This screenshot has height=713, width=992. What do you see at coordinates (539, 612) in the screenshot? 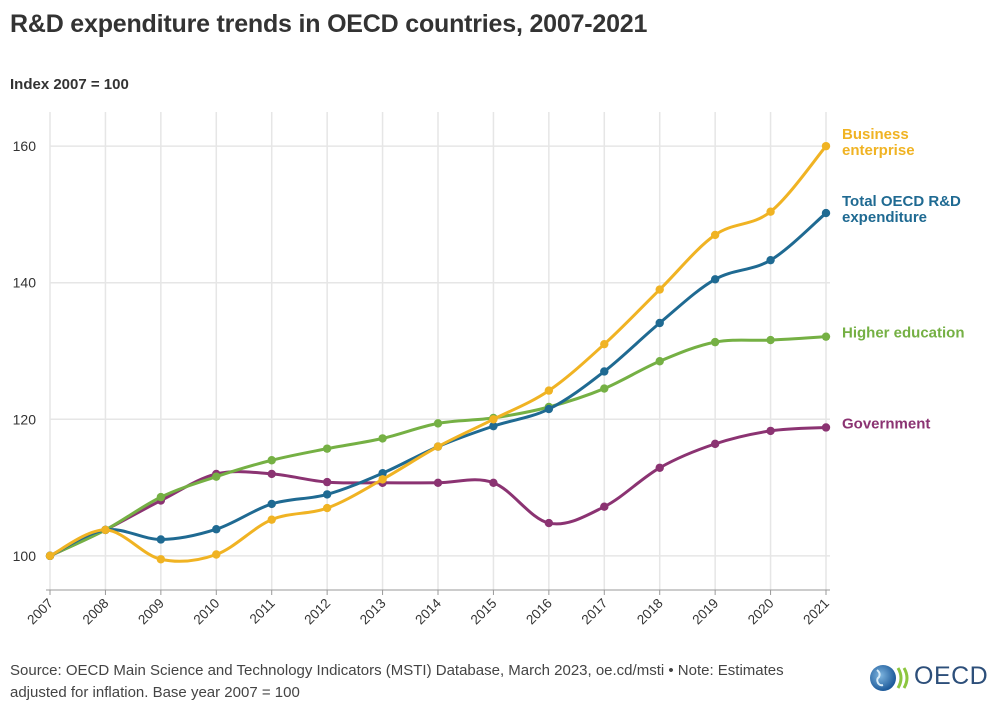
I see `x-tick-label: 2016` at bounding box center [539, 612].